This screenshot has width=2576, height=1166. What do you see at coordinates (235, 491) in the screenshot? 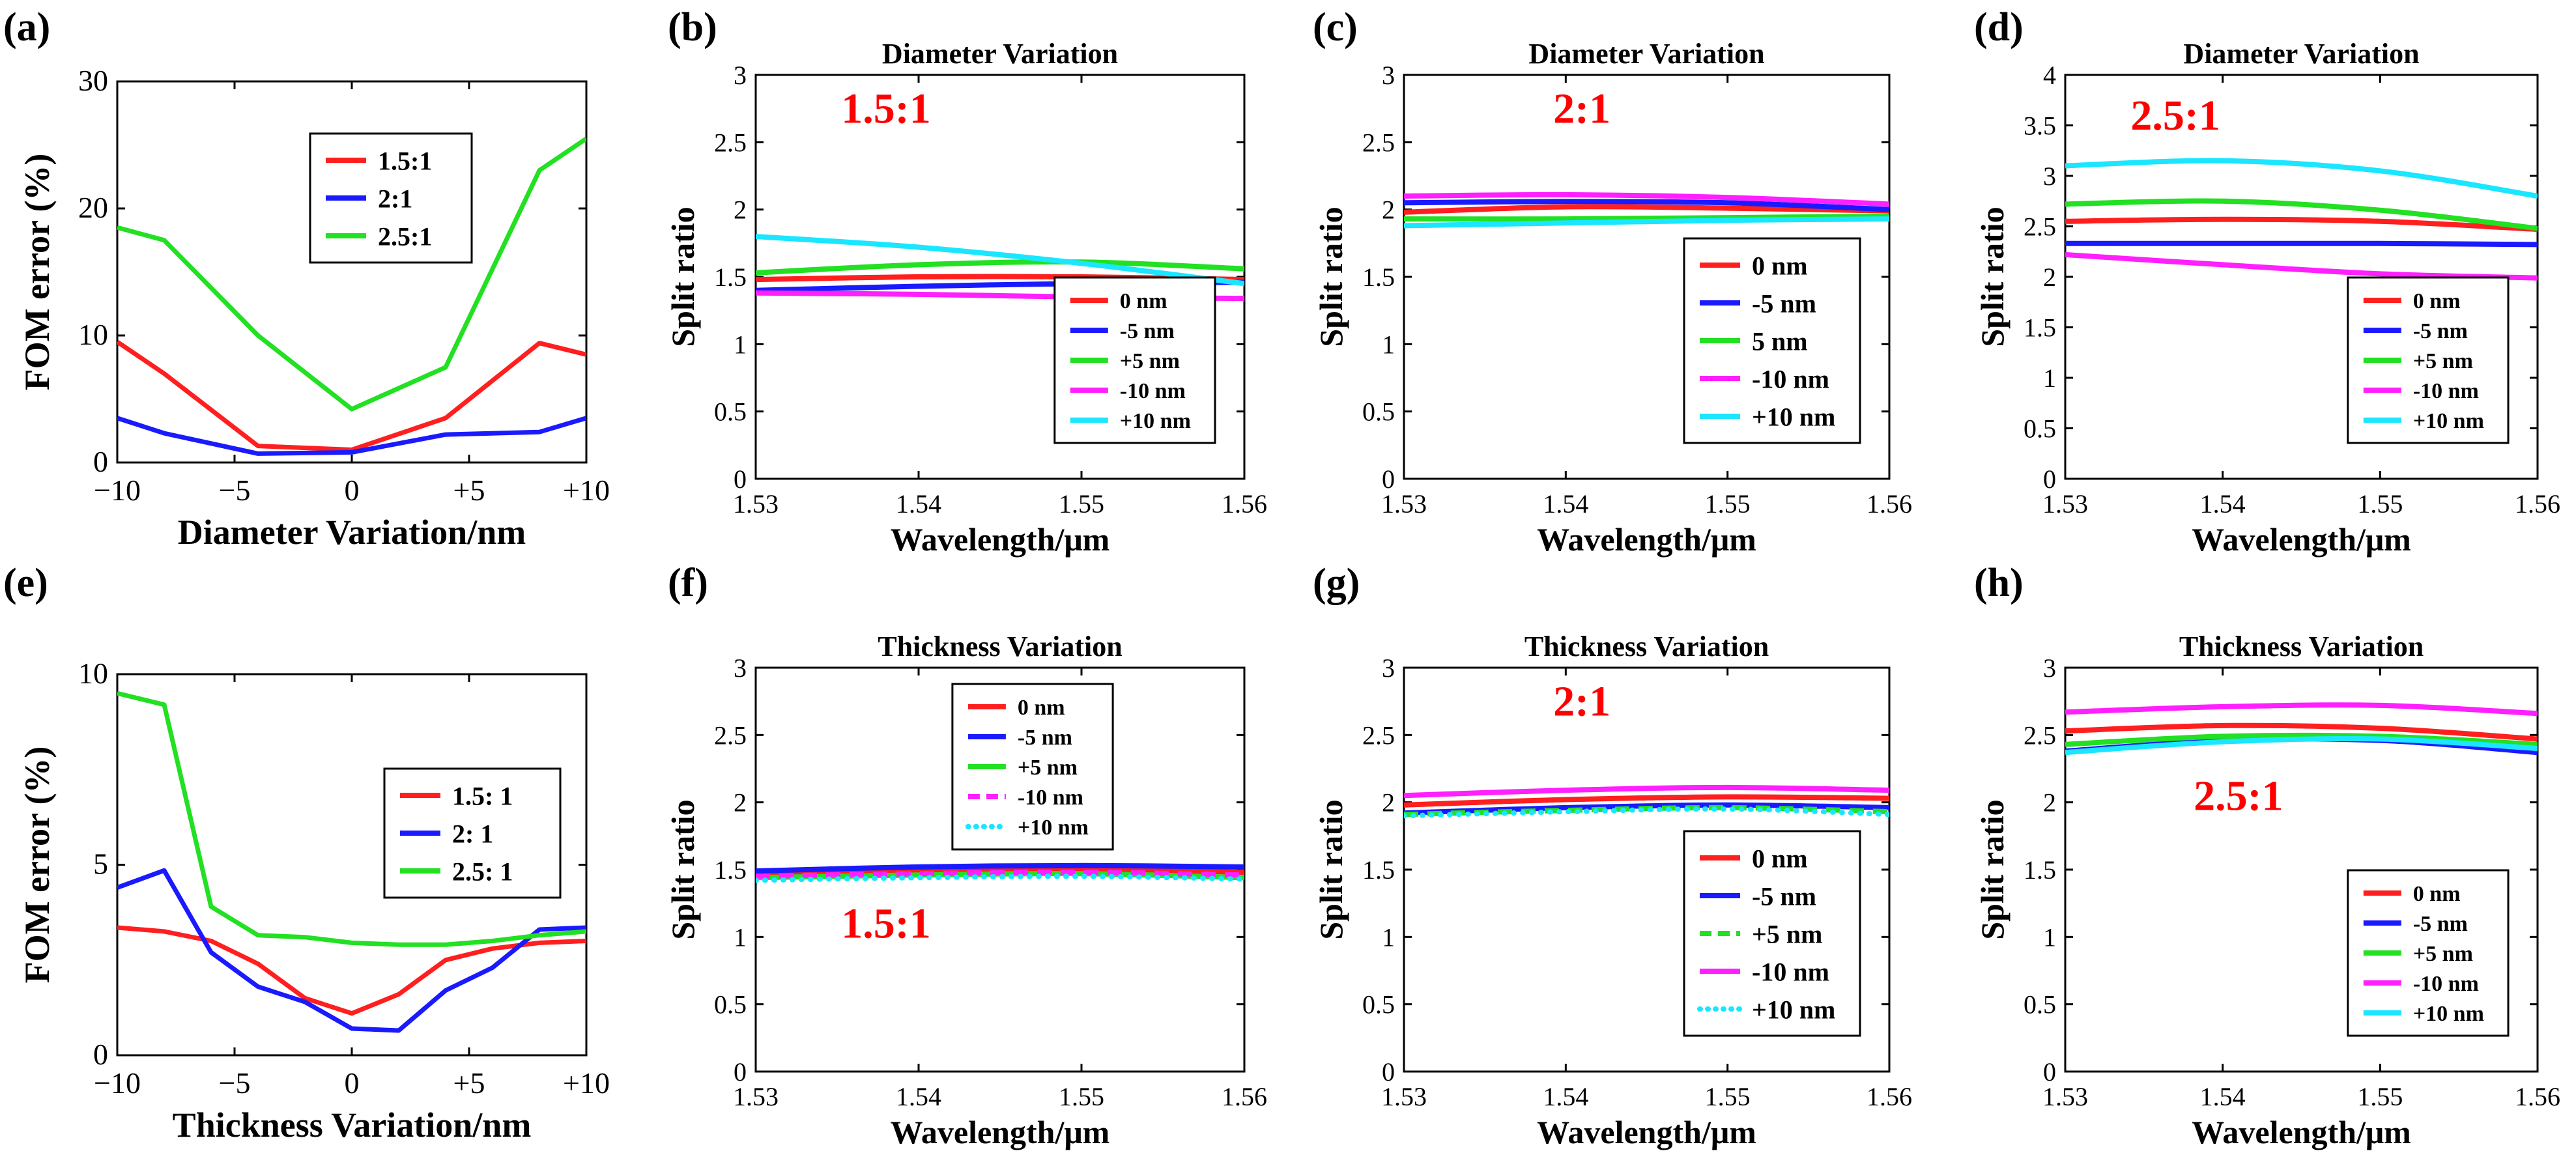
I see `x-tick-label: −5` at bounding box center [235, 491].